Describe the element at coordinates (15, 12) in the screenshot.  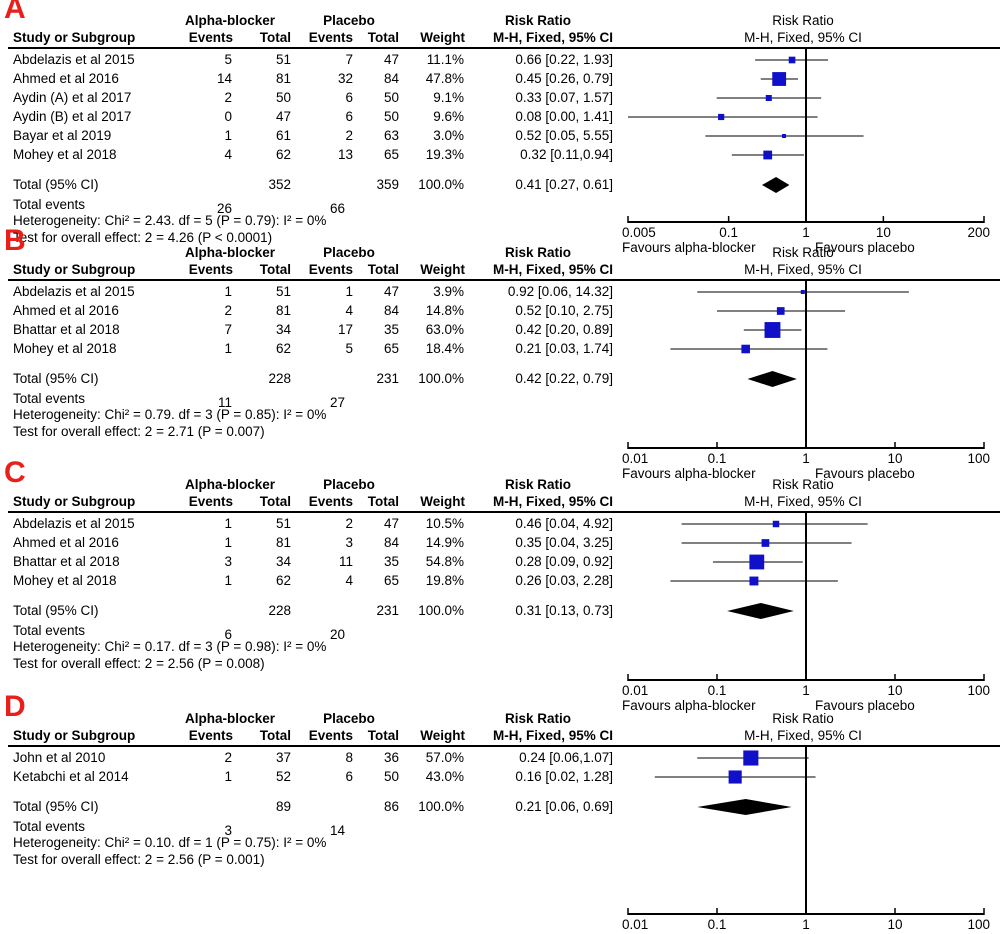
I see `panel-letter: A` at that location.